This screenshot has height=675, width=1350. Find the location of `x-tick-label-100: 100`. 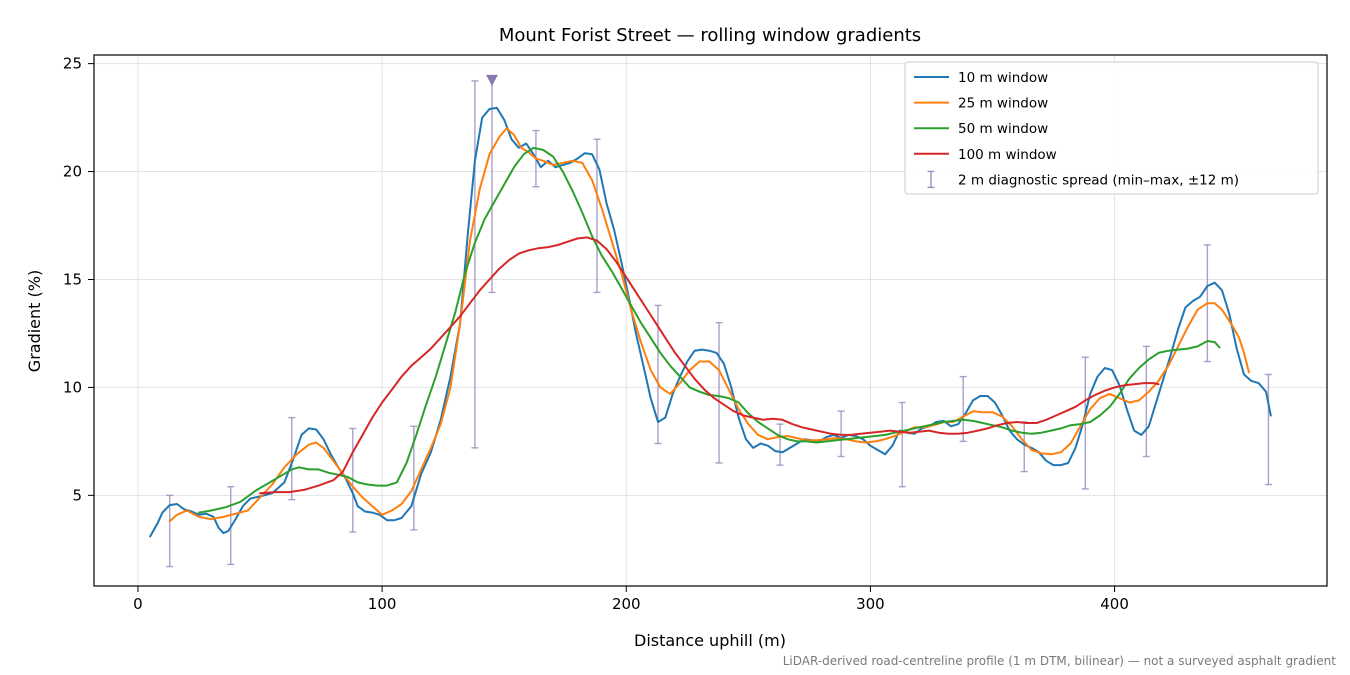

x-tick-label-100: 100 is located at coordinates (382, 604).